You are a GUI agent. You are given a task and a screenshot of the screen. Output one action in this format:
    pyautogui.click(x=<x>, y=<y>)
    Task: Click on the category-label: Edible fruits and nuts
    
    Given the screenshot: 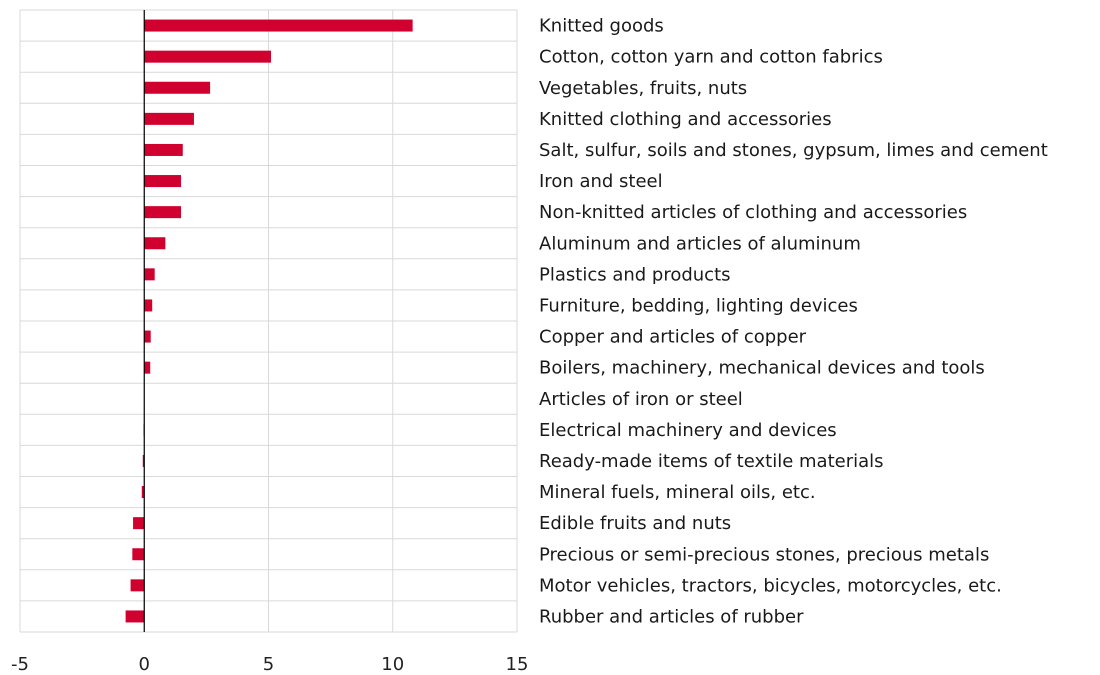 What is the action you would take?
    pyautogui.click(x=635, y=523)
    